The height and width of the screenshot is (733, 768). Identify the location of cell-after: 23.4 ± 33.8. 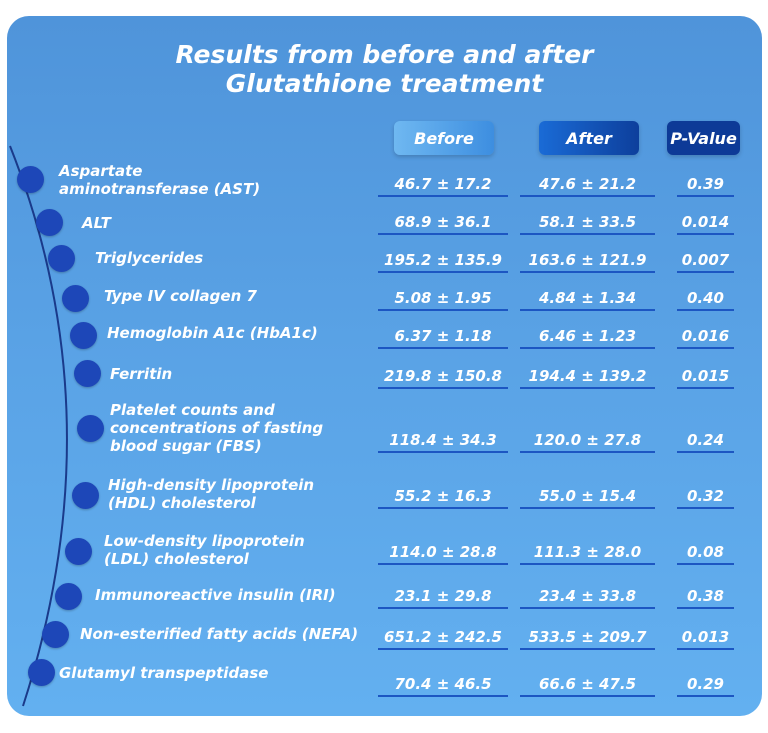
(587, 597).